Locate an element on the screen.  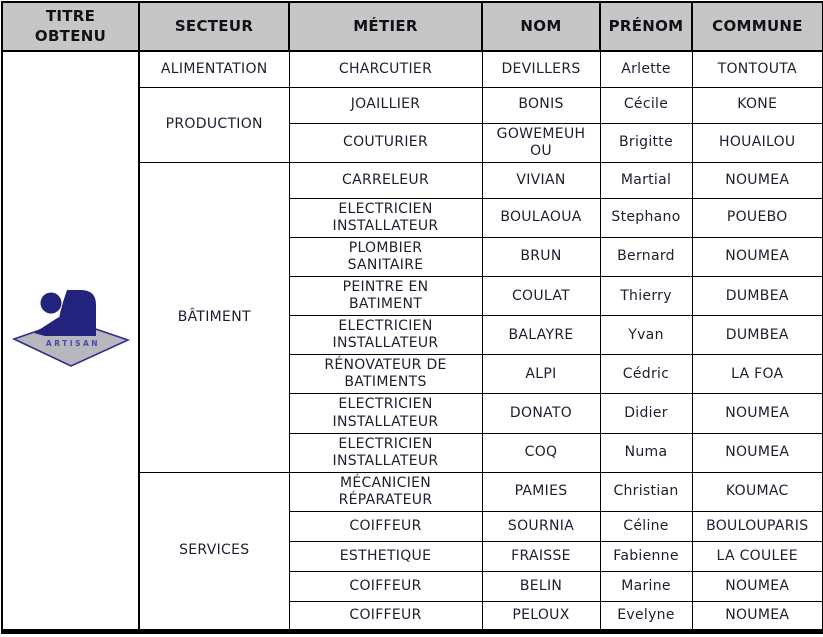
cell-nom: PELOUX is located at coordinates (541, 616).